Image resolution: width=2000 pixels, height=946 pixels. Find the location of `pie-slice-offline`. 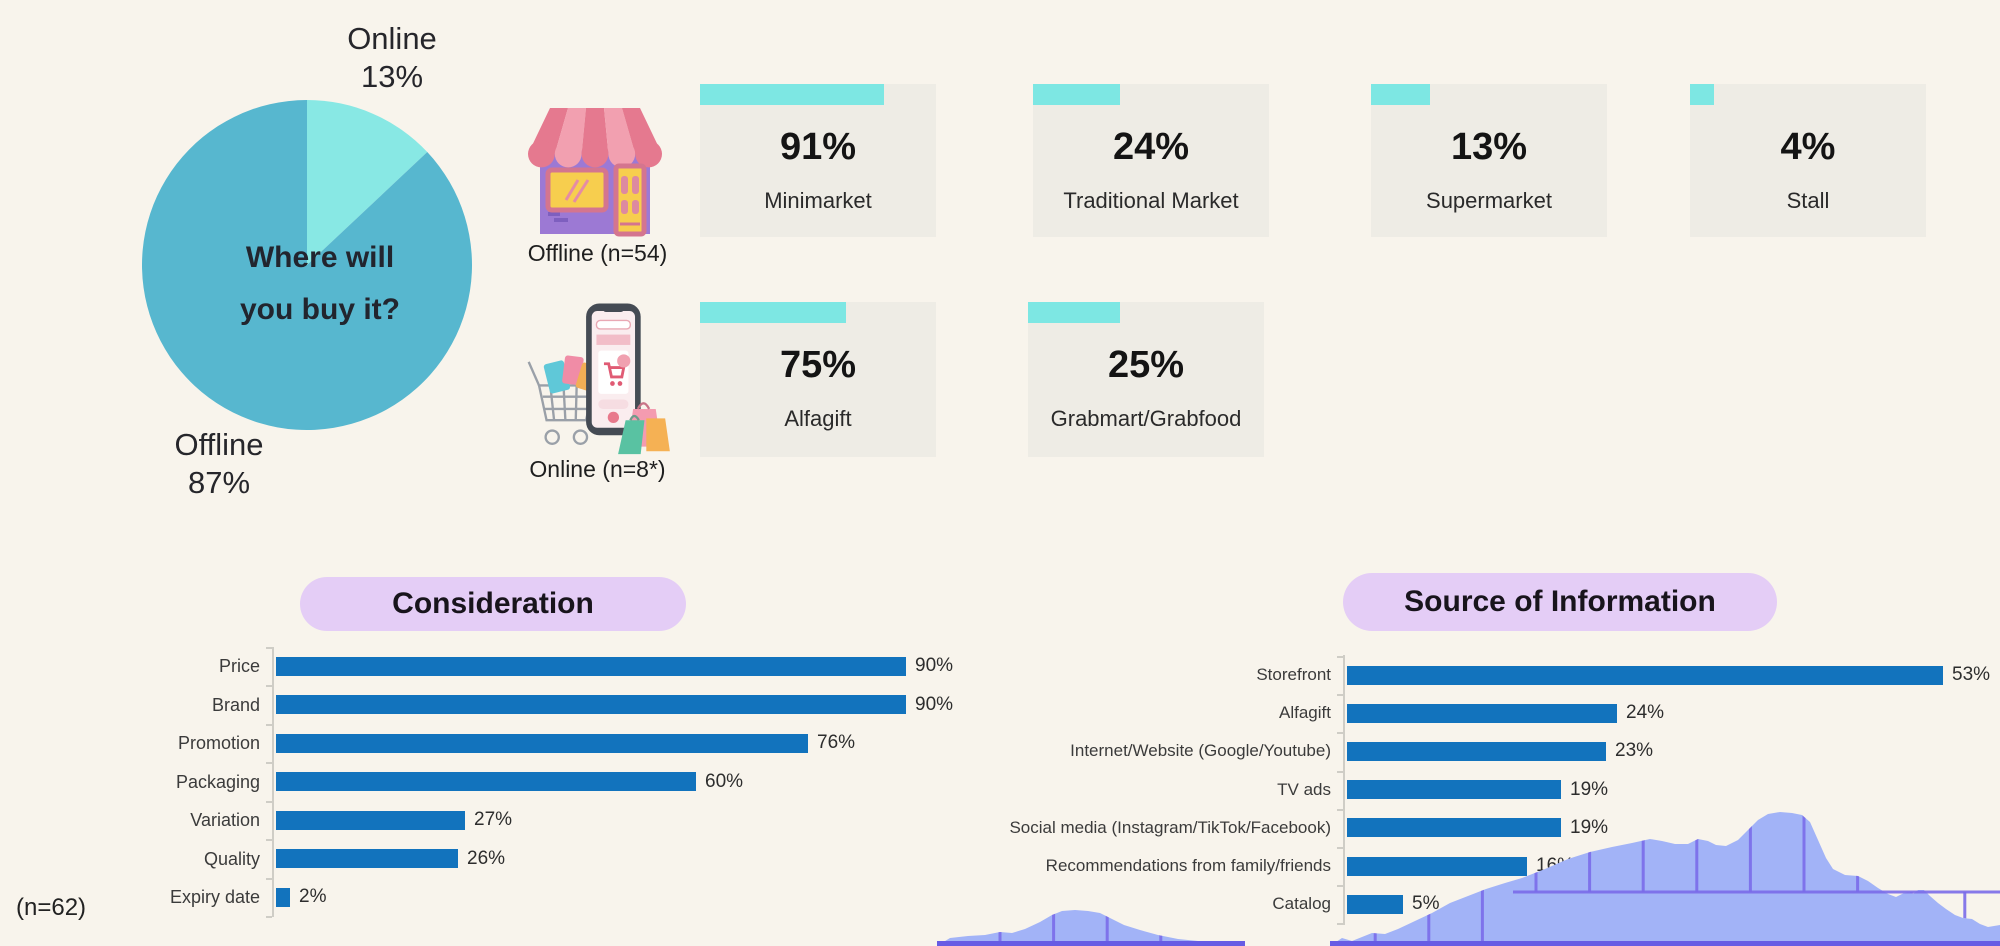

pie-slice-offline is located at coordinates (307, 265).